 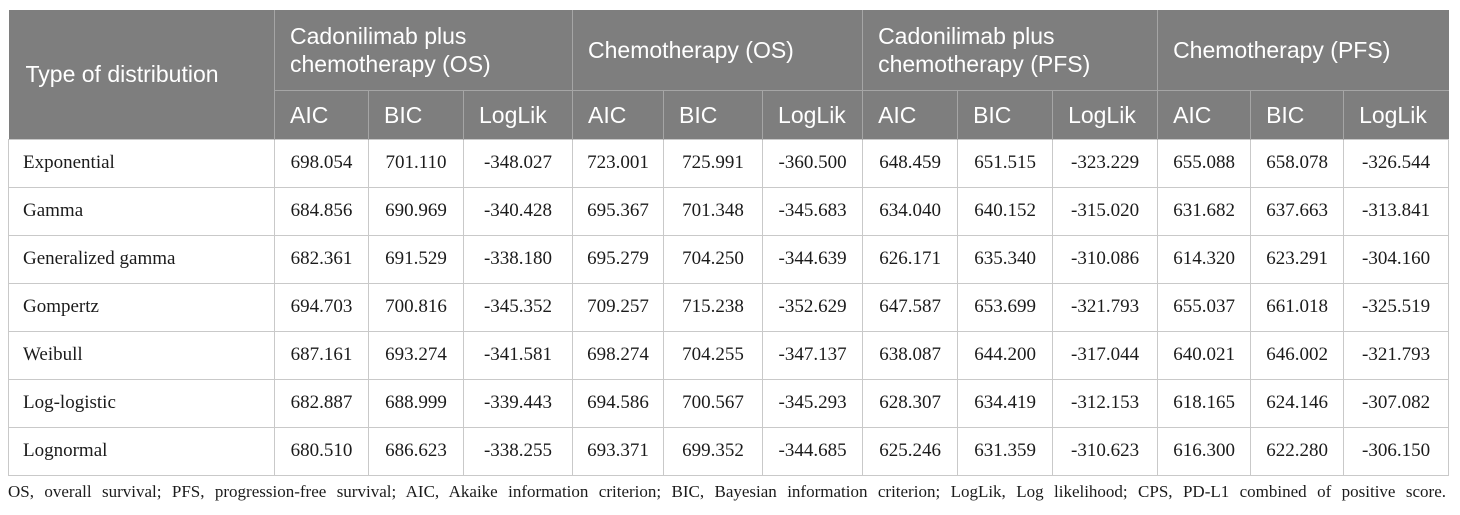 I want to click on metric-value-cell: 647.587, so click(x=910, y=307).